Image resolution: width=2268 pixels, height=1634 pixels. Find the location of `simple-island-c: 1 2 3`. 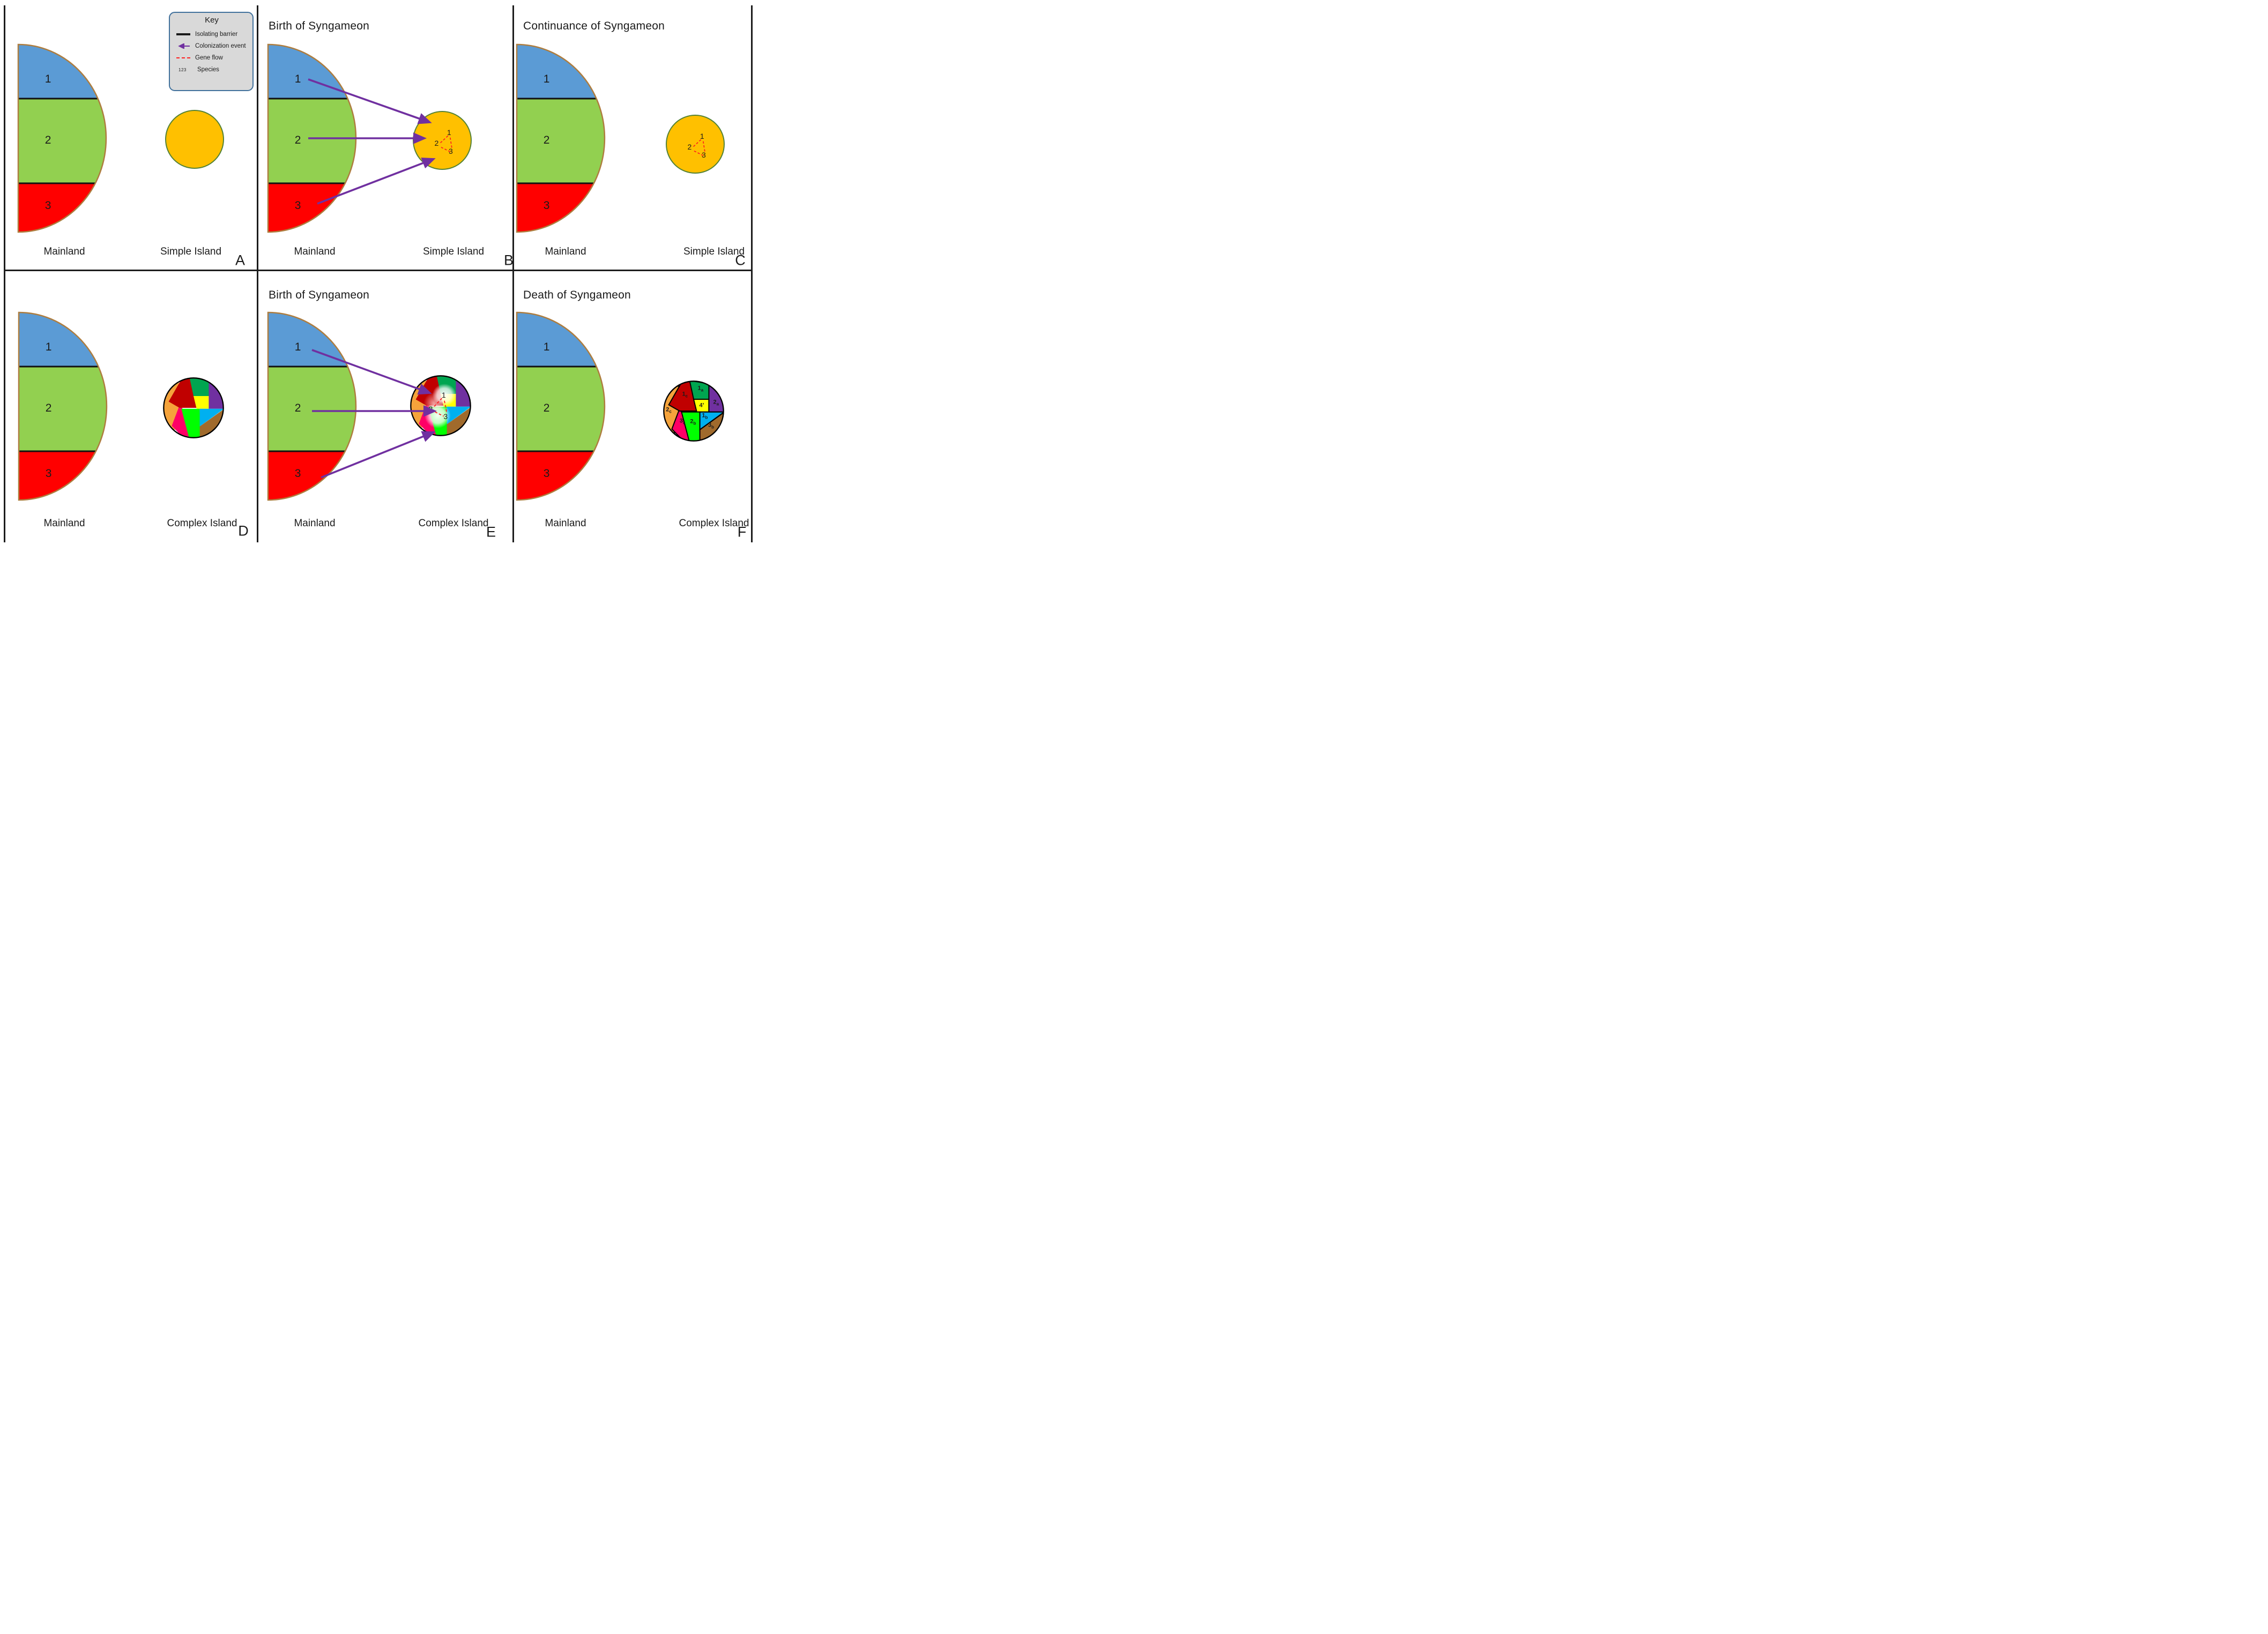

simple-island-c: 1 2 3 is located at coordinates (695, 144).